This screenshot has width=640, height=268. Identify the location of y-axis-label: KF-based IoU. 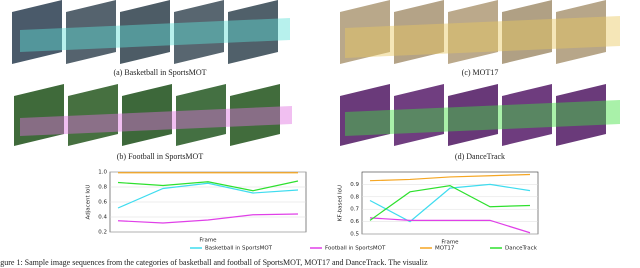
(341, 203).